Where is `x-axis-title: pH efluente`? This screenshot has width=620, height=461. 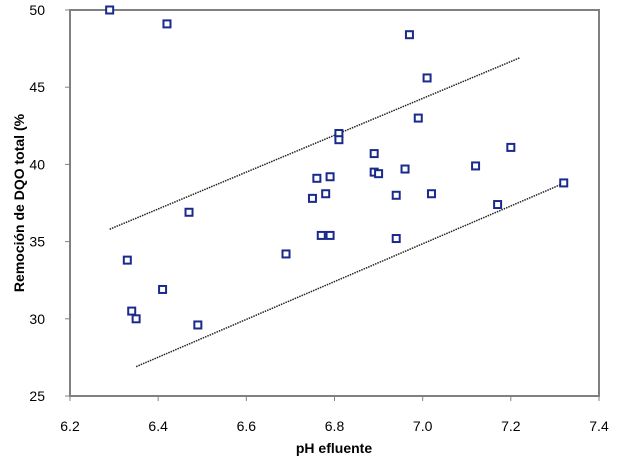
x-axis-title: pH efluente is located at coordinates (334, 448).